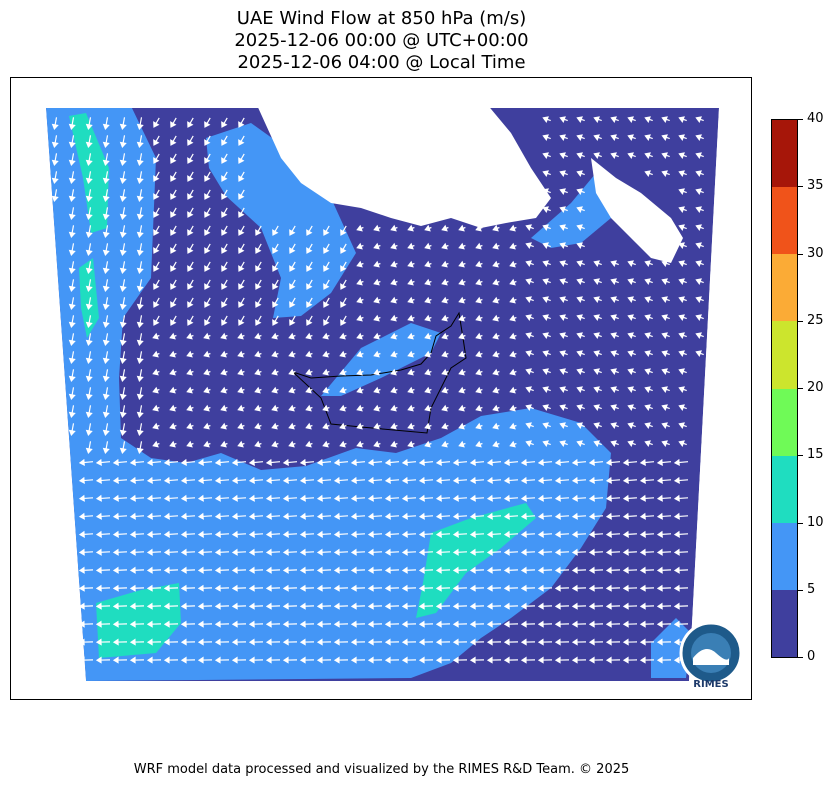 The image size is (835, 788). What do you see at coordinates (800, 388) in the screenshot?
I see `colorbar-tick` at bounding box center [800, 388].